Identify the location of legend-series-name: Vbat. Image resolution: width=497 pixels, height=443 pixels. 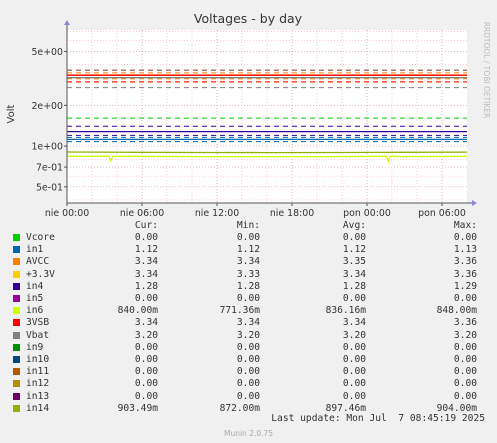
(38, 335).